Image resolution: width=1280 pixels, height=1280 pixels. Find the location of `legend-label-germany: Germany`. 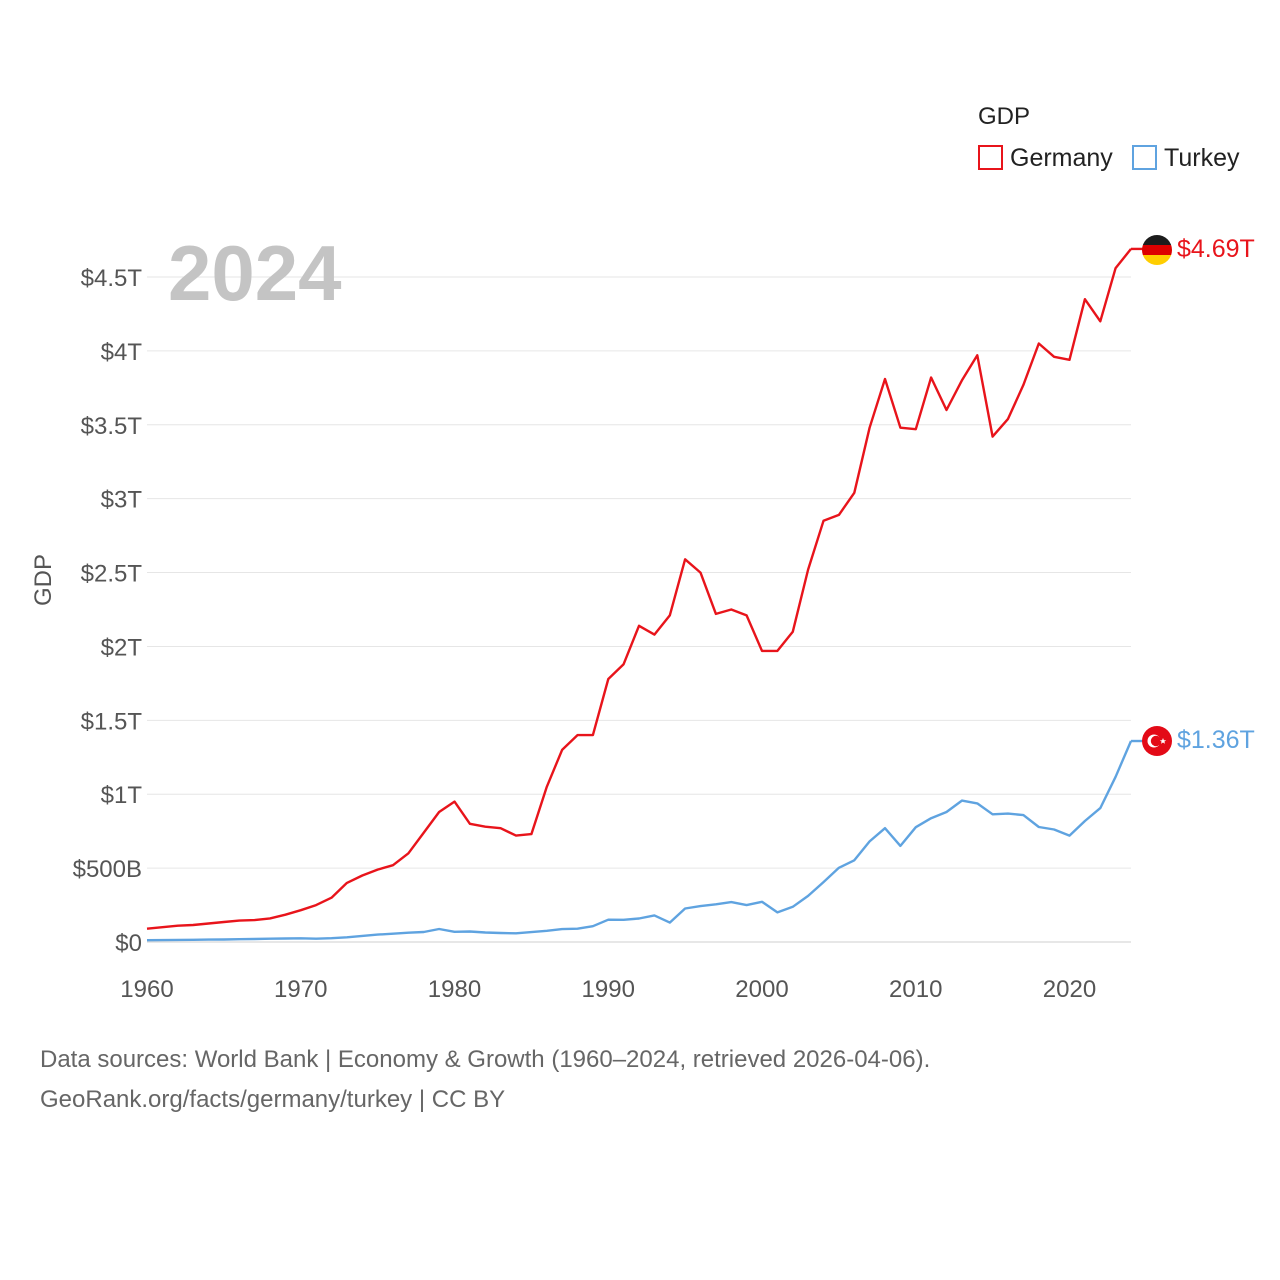

legend-label-germany: Germany is located at coordinates (1061, 158).